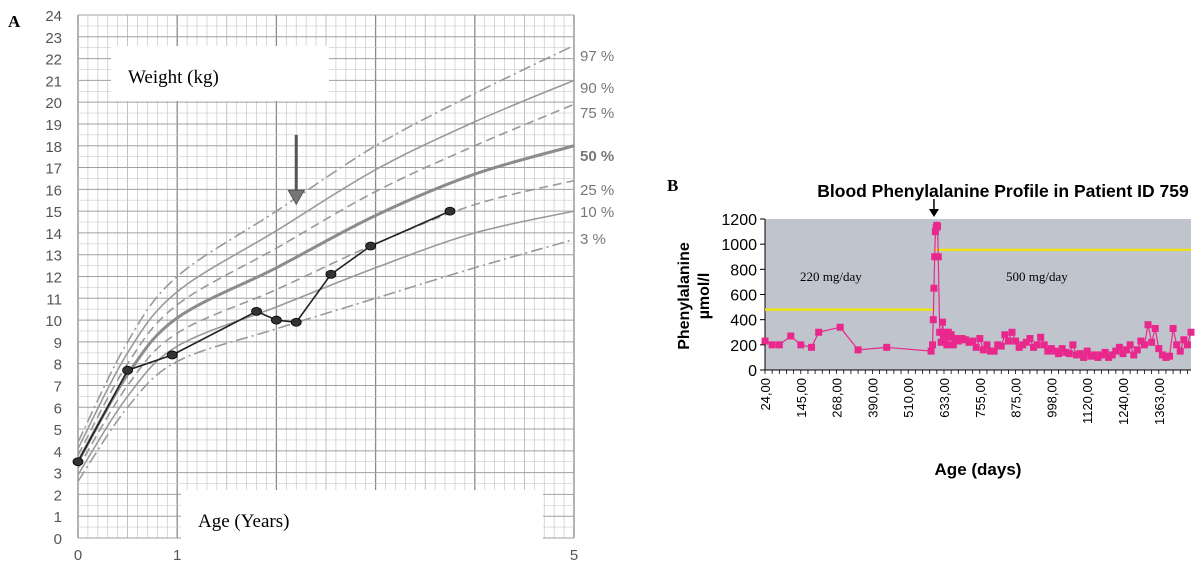 This screenshot has width=1199, height=564. I want to click on x-tick-label: 1, so click(177, 555).